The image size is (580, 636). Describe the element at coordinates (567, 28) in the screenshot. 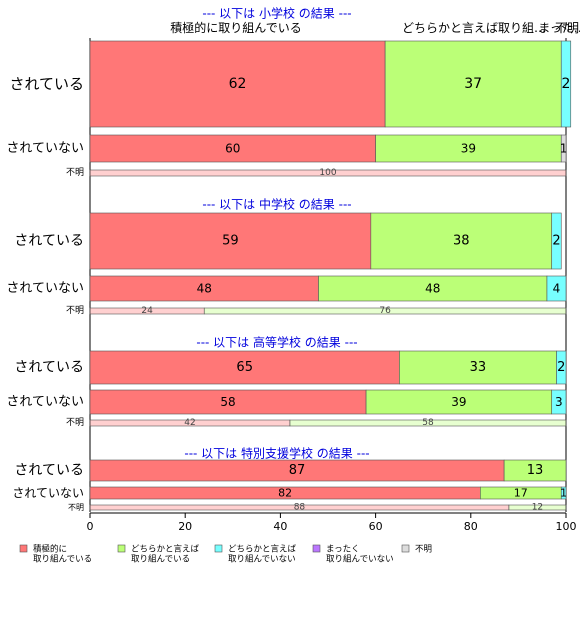

I see `column-header: 不明` at that location.